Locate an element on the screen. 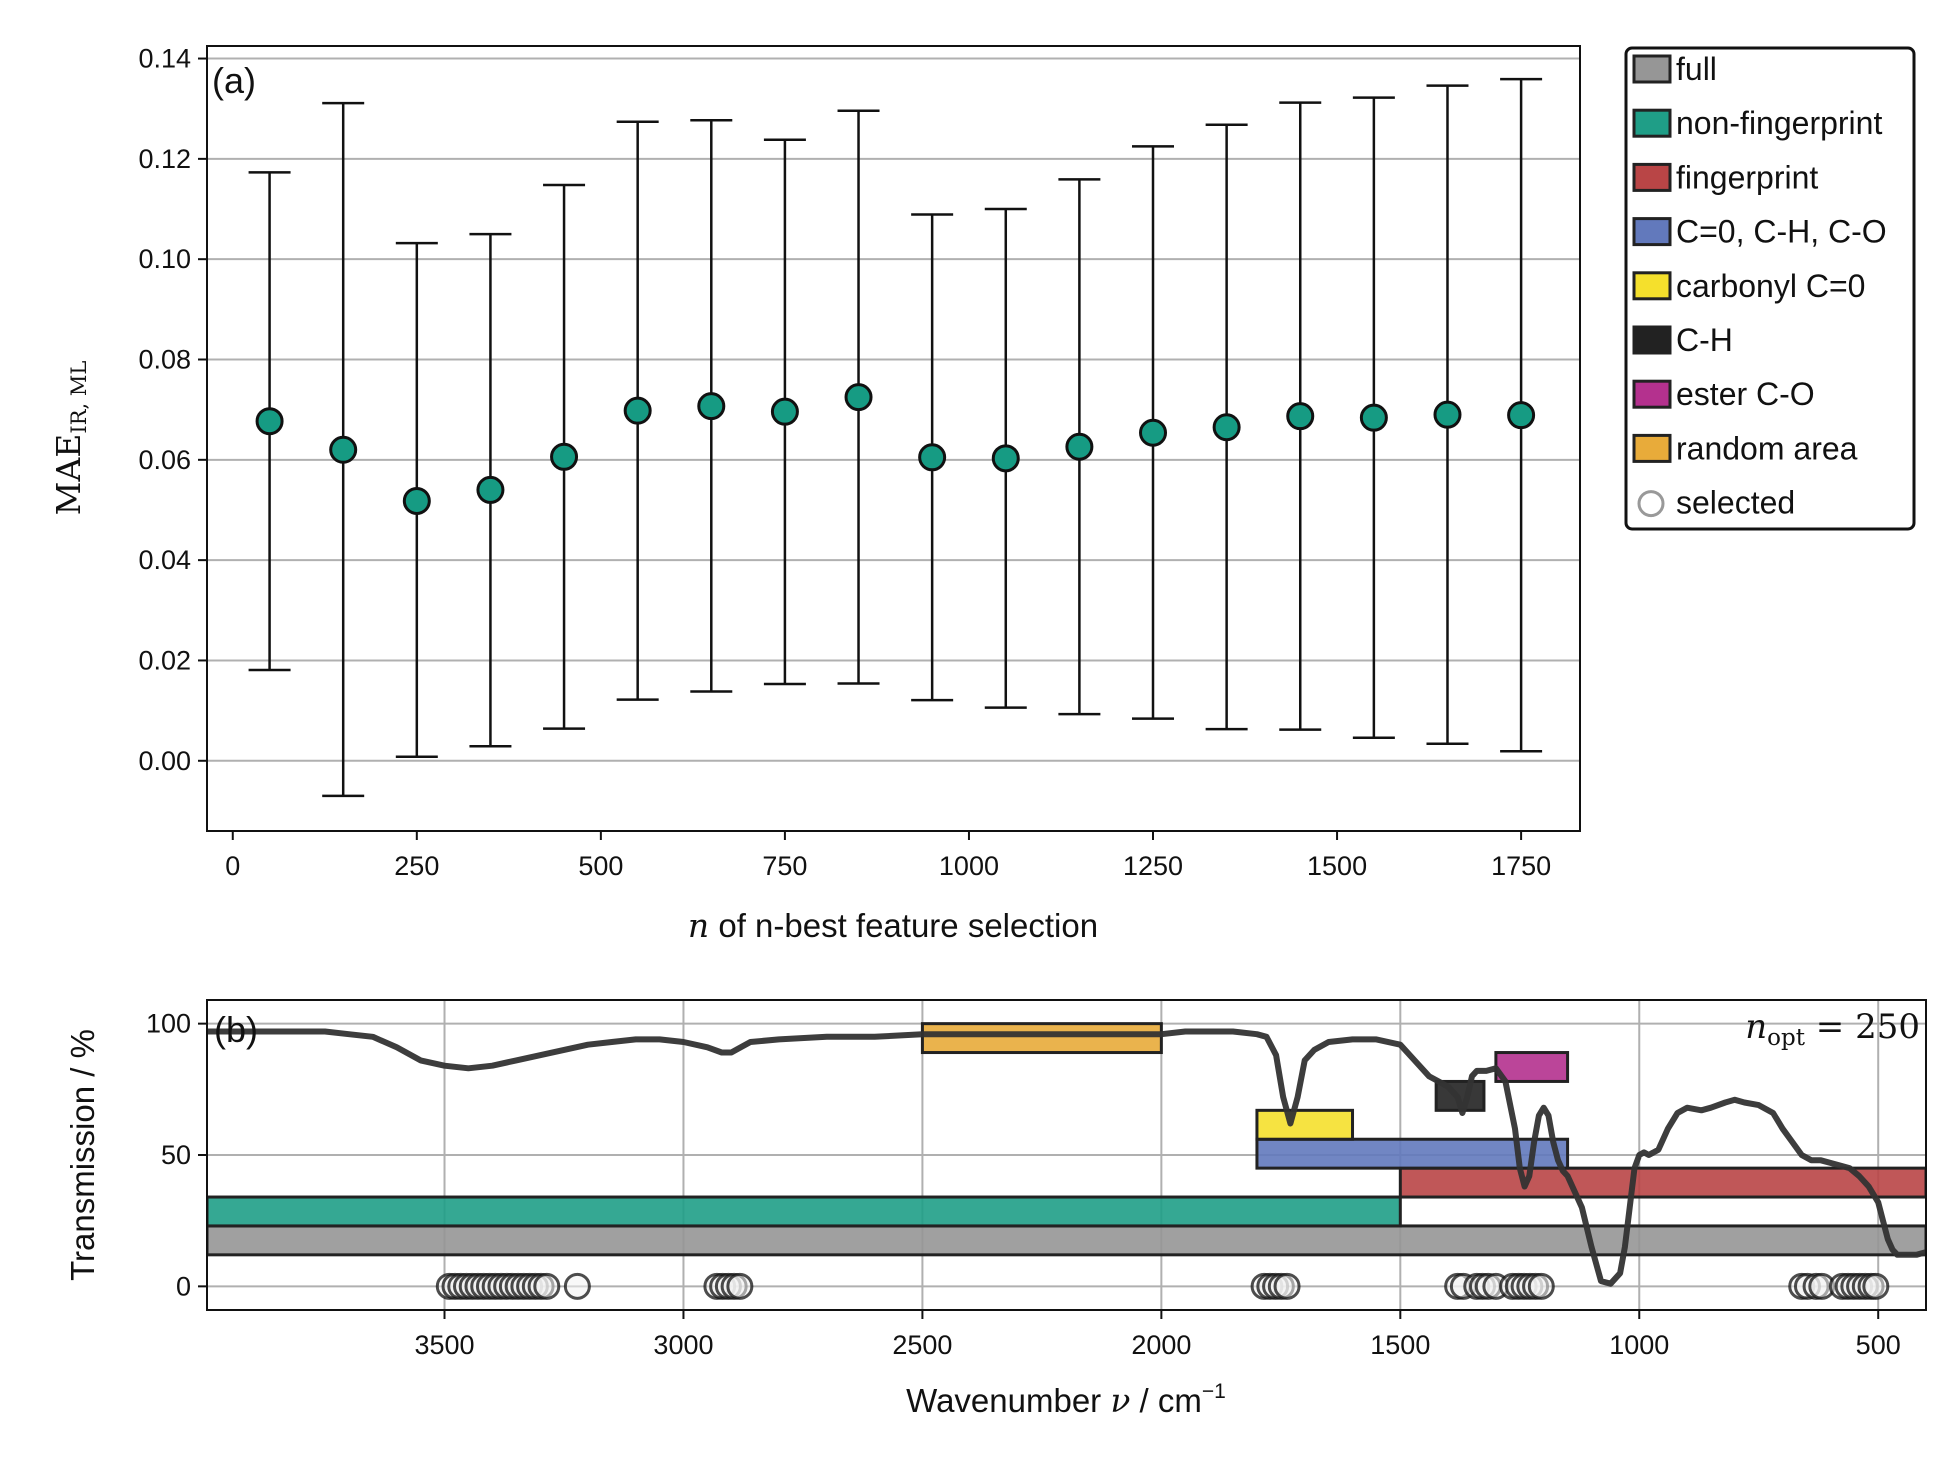 The image size is (1959, 1467). panel-b-y-ticks: 0 50 100 is located at coordinates (176, 1155).